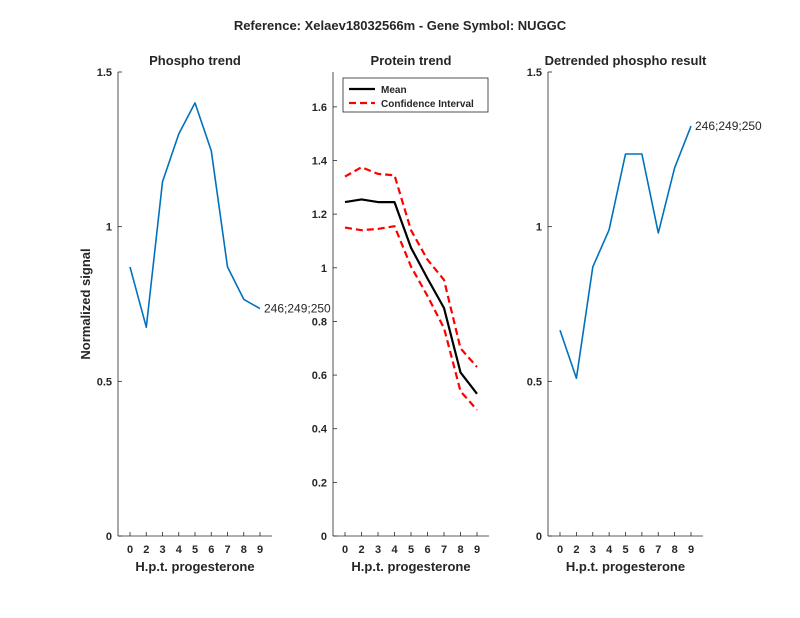  Describe the element at coordinates (626, 60) in the screenshot. I see `panel-title: Detrended phospho result` at that location.